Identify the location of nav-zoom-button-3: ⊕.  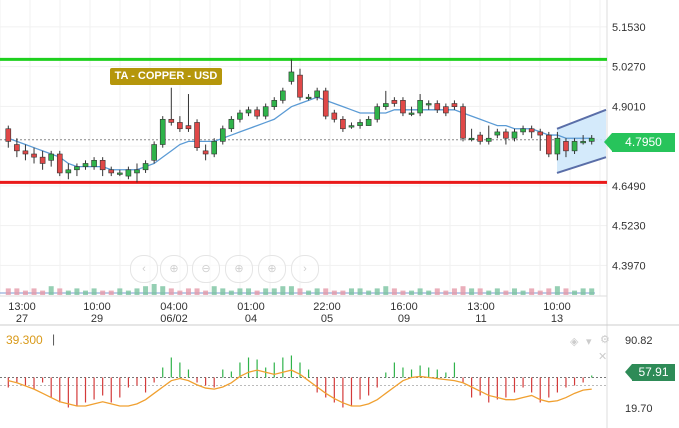
(272, 269).